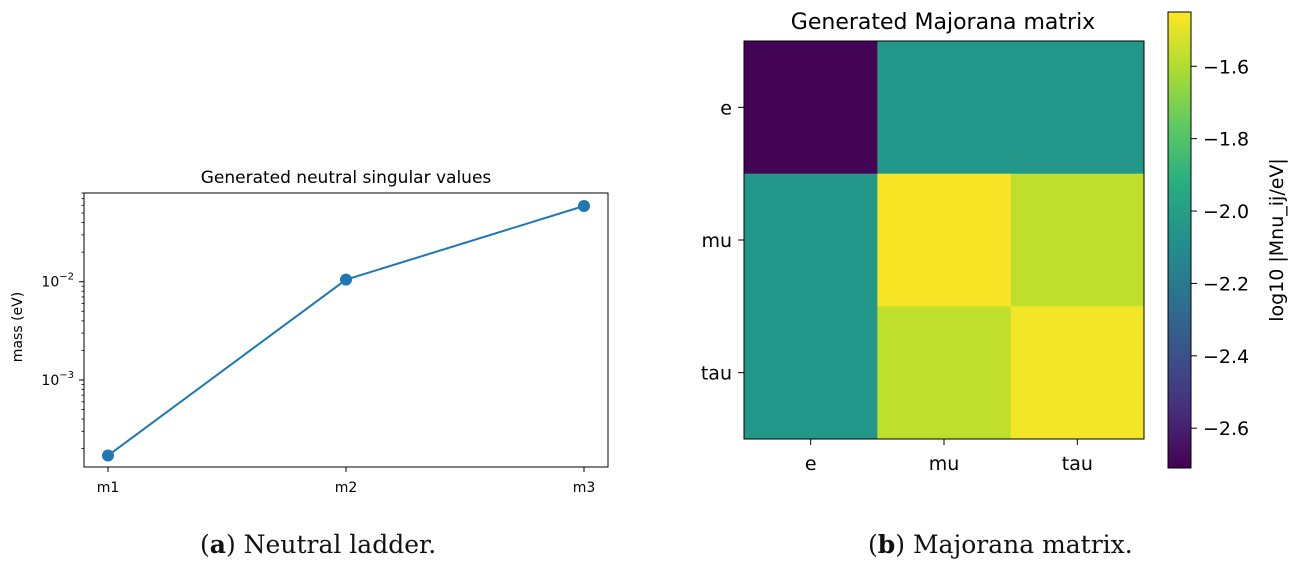 Image resolution: width=1294 pixels, height=576 pixels. What do you see at coordinates (336, 544) in the screenshot?
I see `caption-a-text: Neutral ladder.` at bounding box center [336, 544].